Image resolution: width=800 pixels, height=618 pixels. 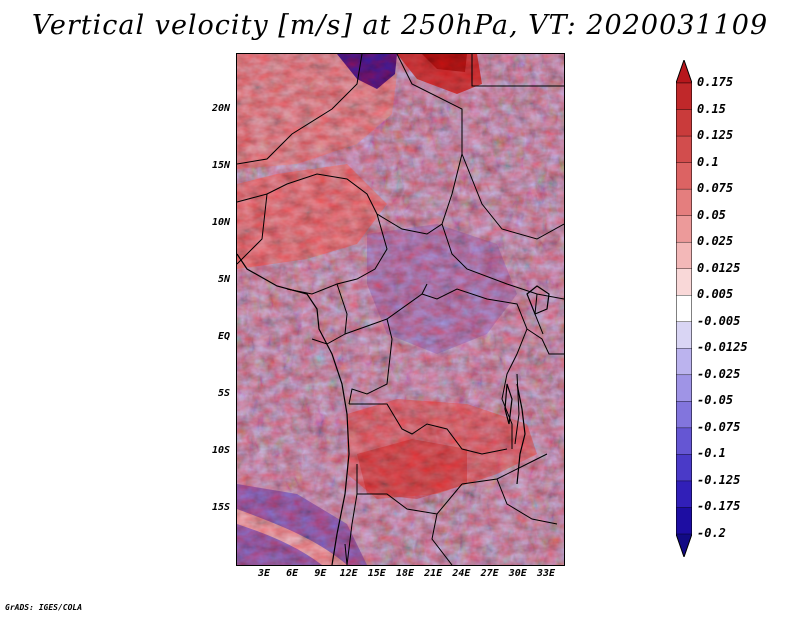 What do you see at coordinates (461, 573) in the screenshot?
I see `lon-label: 24E` at bounding box center [461, 573].